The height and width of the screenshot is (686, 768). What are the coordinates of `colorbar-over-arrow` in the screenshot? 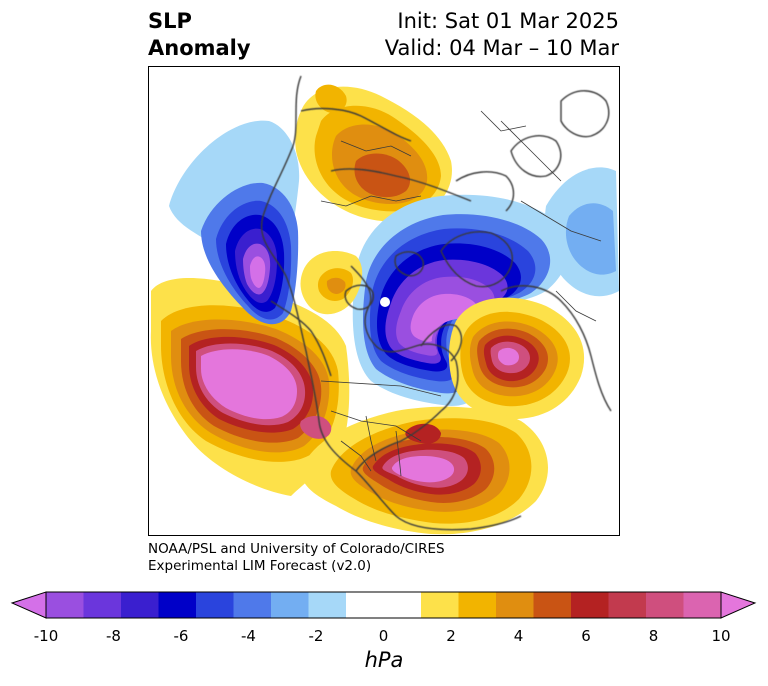 It's located at (738, 605).